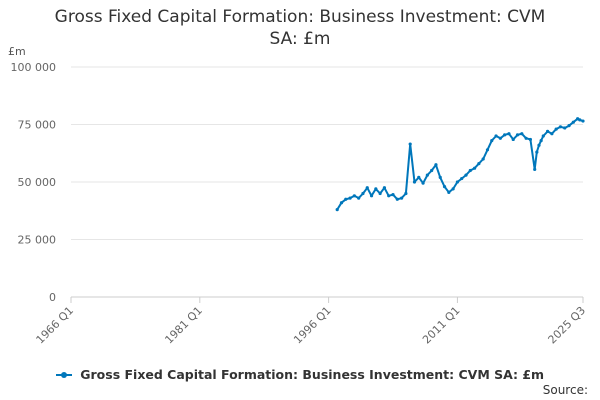  Describe the element at coordinates (183, 325) in the screenshot. I see `x-tick-label: 1981 Q1` at that location.